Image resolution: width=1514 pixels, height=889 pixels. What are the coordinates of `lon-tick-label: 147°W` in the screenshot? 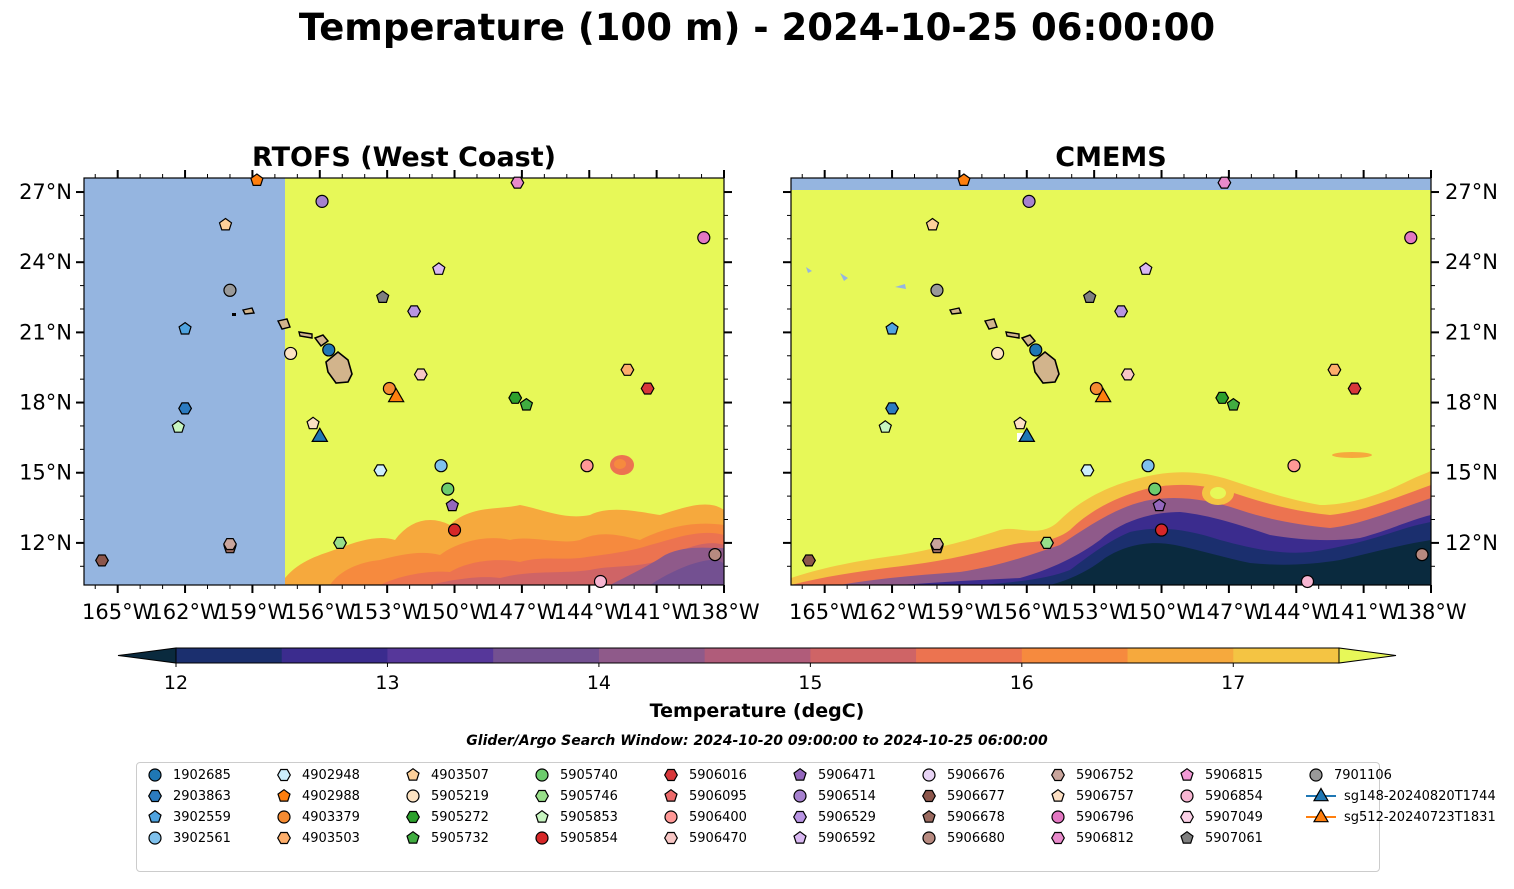 It's located at (522, 612).